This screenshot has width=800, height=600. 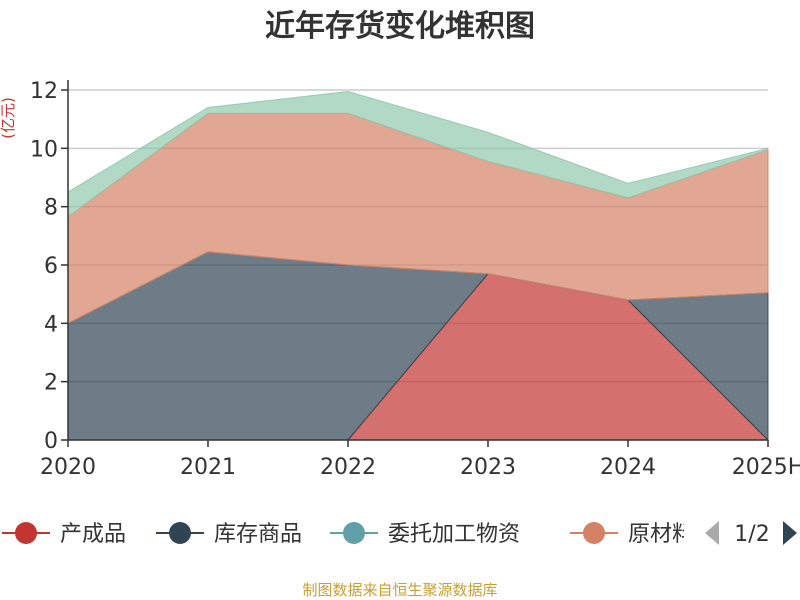 What do you see at coordinates (454, 534) in the screenshot?
I see `legend-label: 委托加工物资` at bounding box center [454, 534].